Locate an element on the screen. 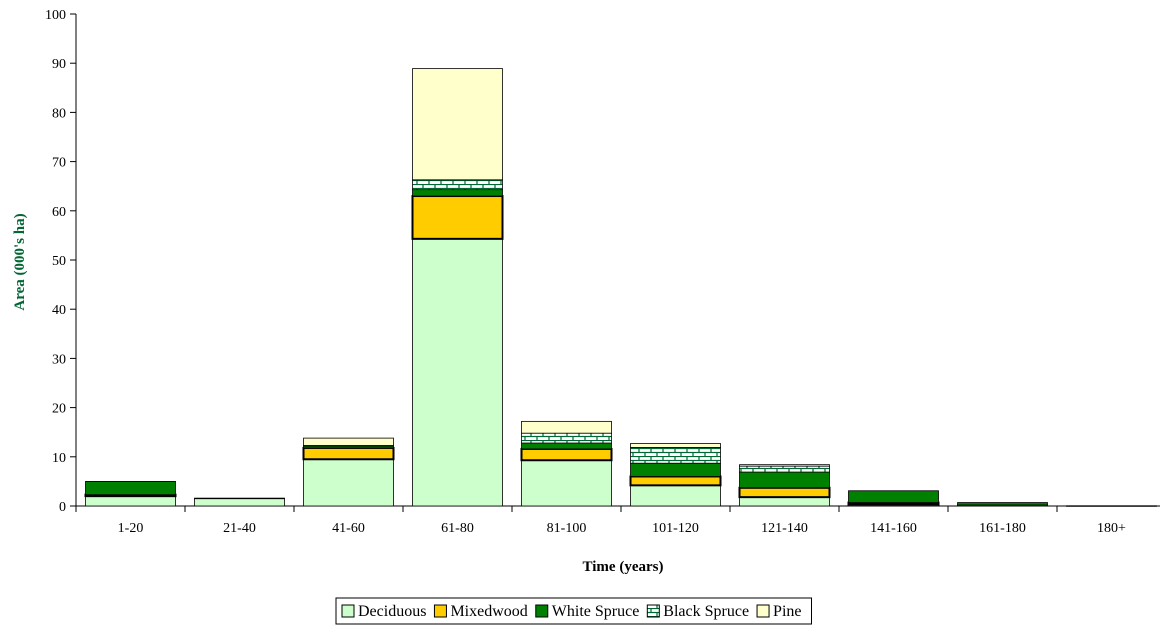  y-tick-label: 40 is located at coordinates (59, 310).